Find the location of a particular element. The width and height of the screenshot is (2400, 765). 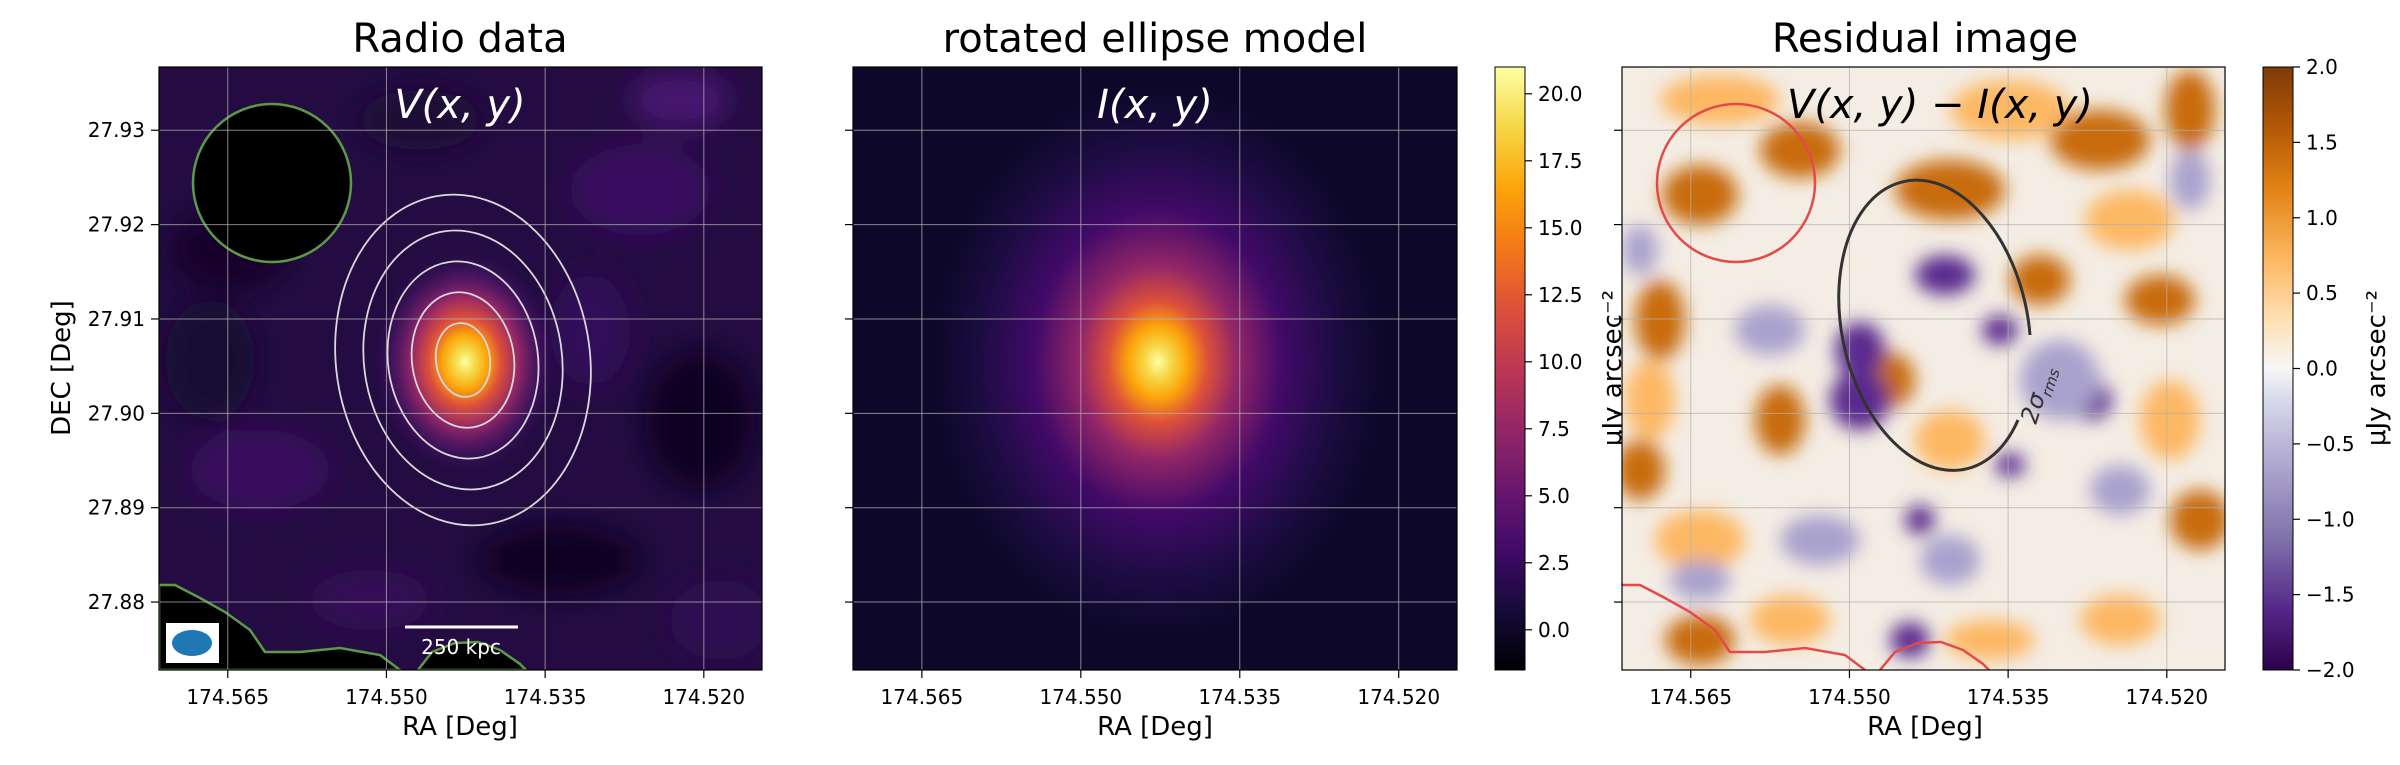

colorbar-tick-label: 12.5 is located at coordinates (1560, 295).